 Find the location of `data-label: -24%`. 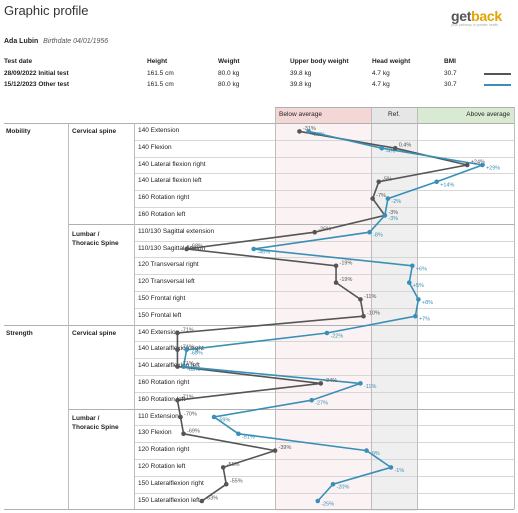

data-label: -24% is located at coordinates (330, 381).